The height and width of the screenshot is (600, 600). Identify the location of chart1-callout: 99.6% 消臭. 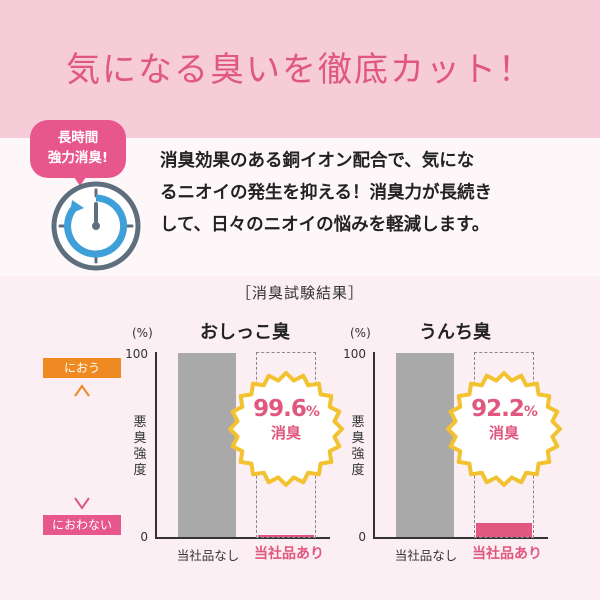
(286, 419).